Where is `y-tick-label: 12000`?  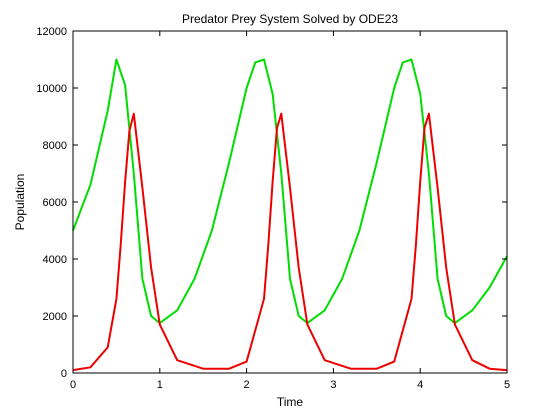
y-tick-label: 12000 is located at coordinates (51, 32).